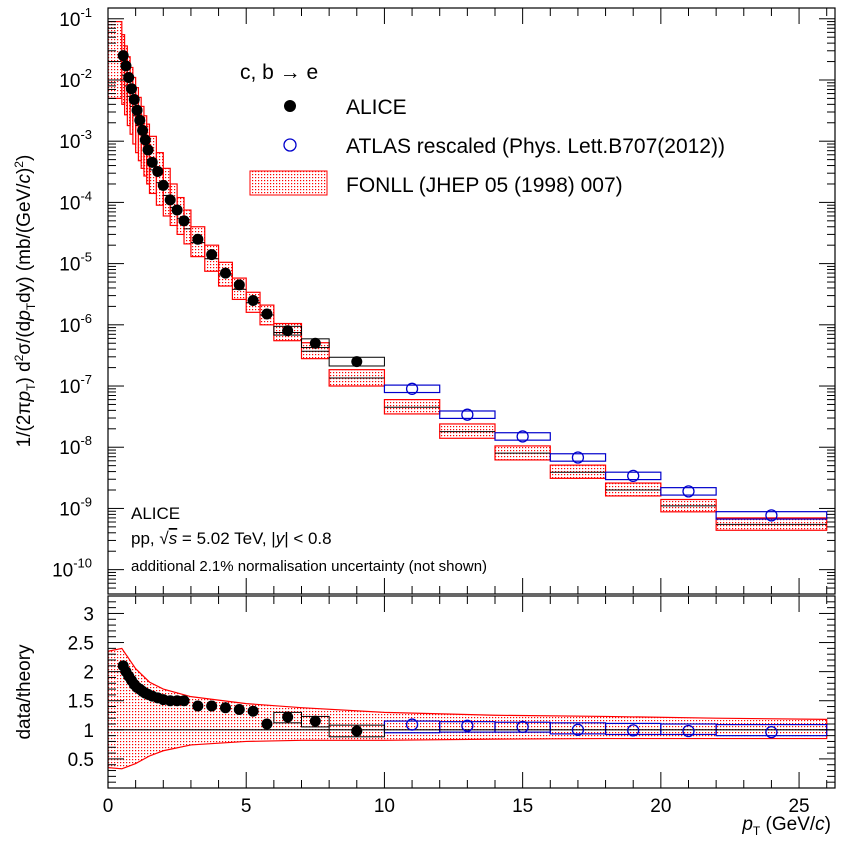 This screenshot has height=845, width=853. I want to click on atlas-ratio-points, so click(591, 728).